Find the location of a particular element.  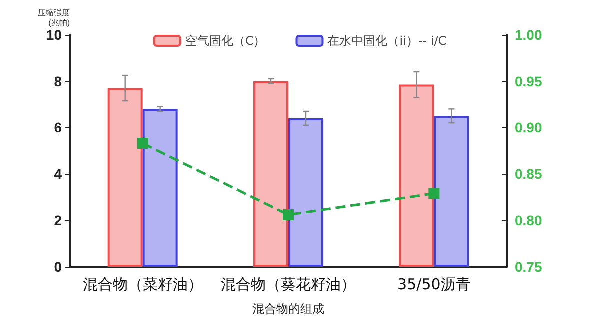

y-tick-label: 6 is located at coordinates (58, 128).